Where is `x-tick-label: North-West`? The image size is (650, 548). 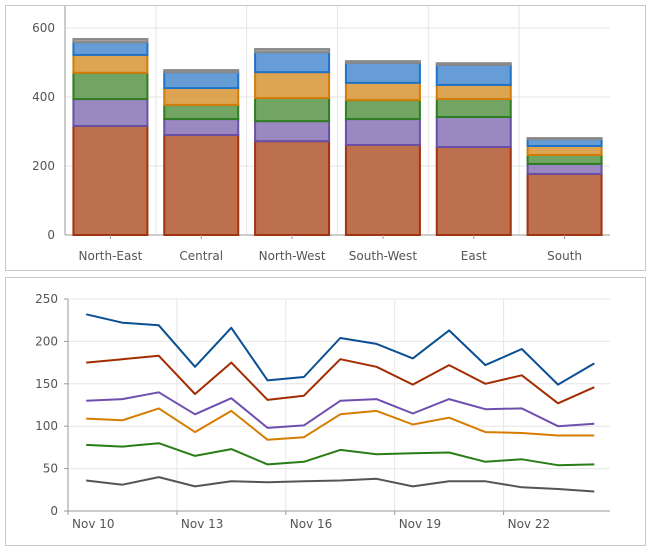 x-tick-label: North-West is located at coordinates (292, 256).